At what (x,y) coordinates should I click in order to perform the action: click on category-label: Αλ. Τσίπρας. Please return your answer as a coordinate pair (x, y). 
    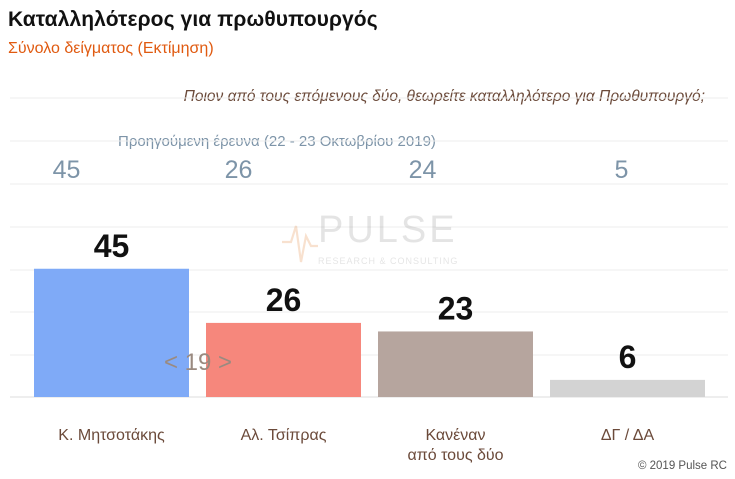
    Looking at the image, I should click on (284, 435).